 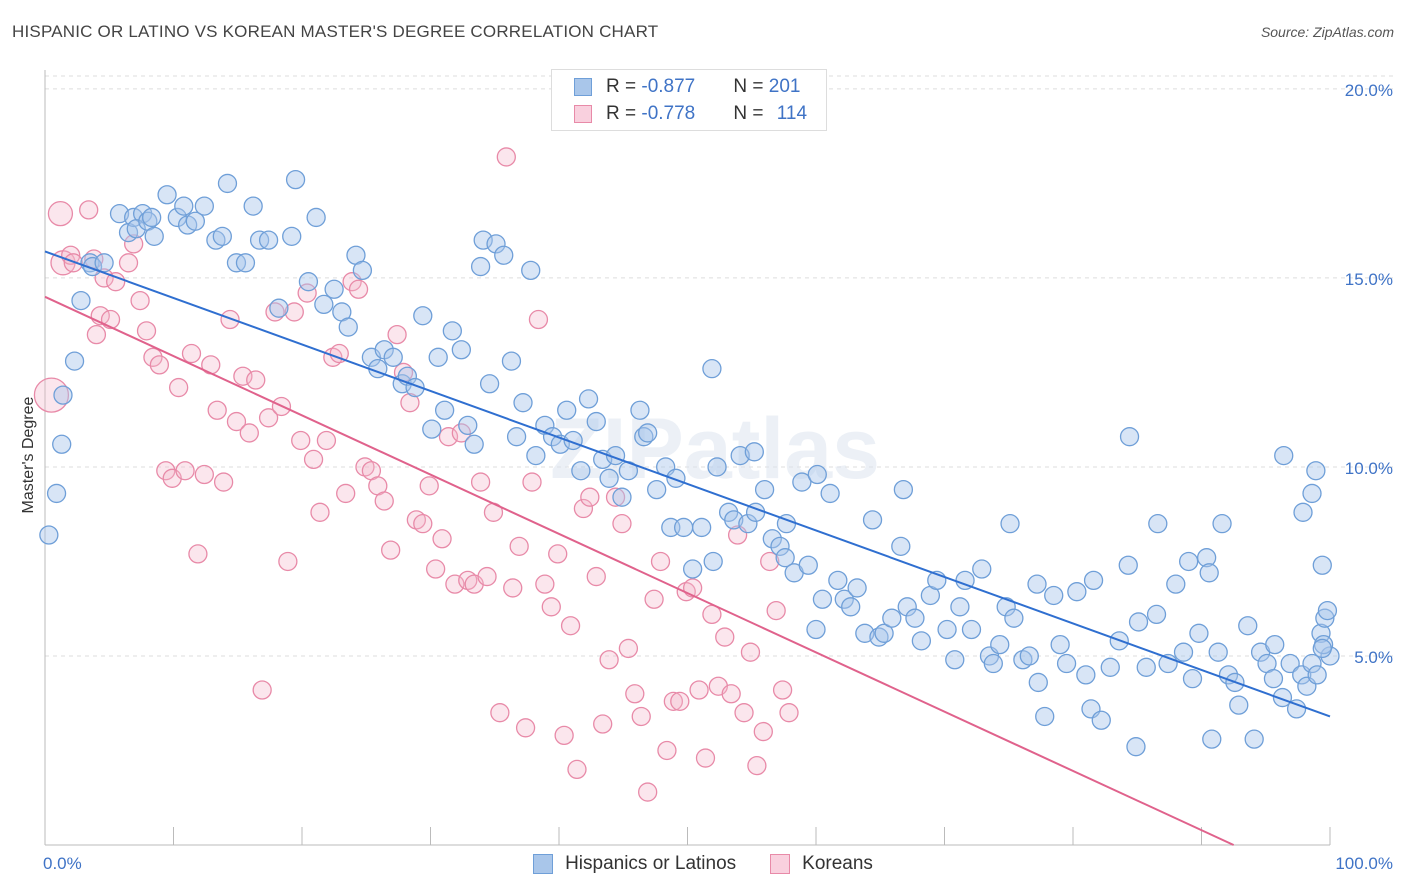 What do you see at coordinates (689, 100) in the screenshot?
I see `correlation-legend: R = -0.877 N = 201 R = -0.778 N = 114` at bounding box center [689, 100].